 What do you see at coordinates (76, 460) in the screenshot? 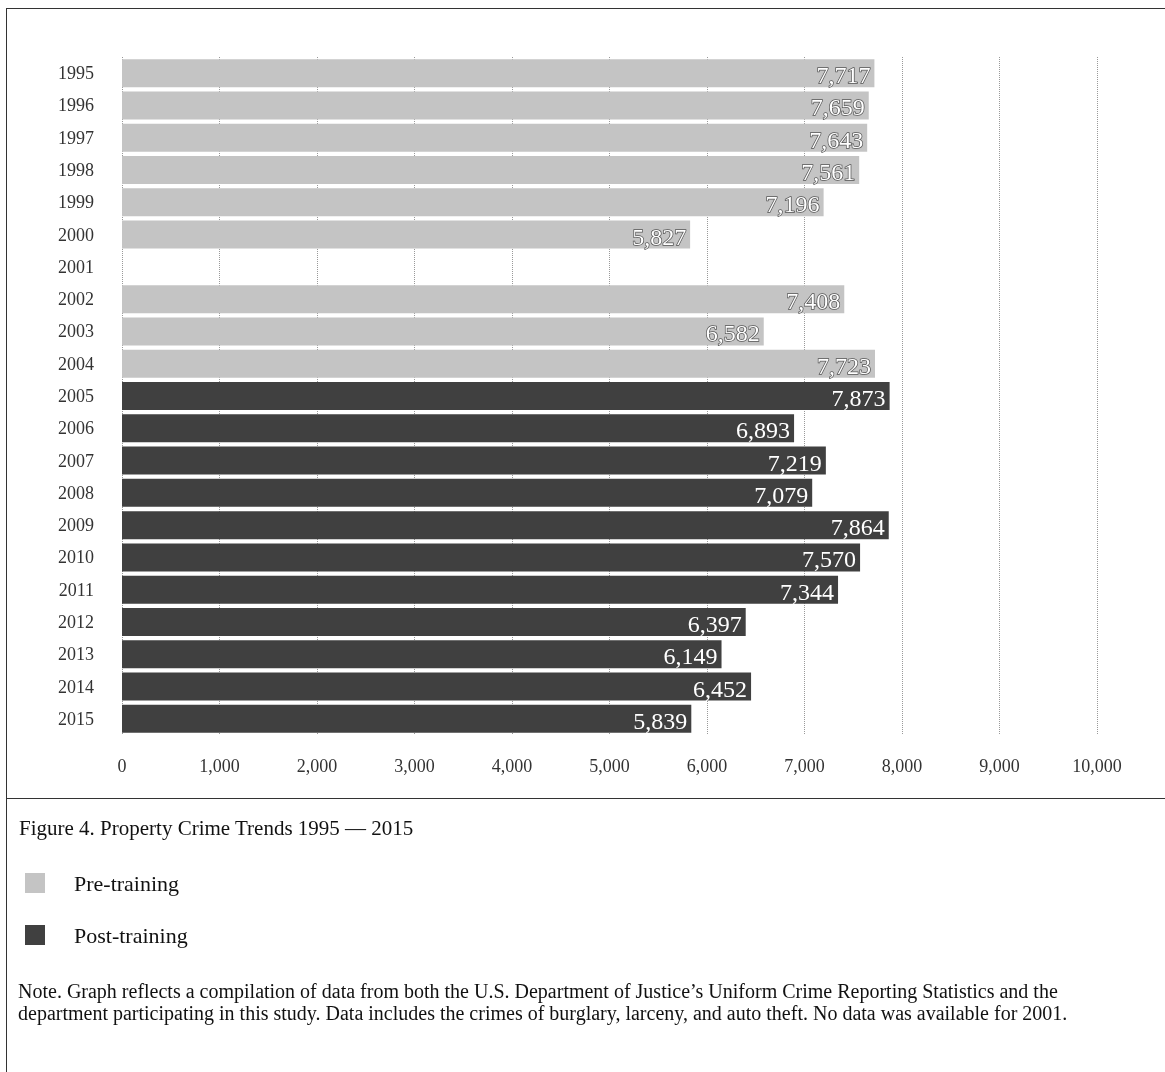
I see `y-tick-label: 2007` at bounding box center [76, 460].